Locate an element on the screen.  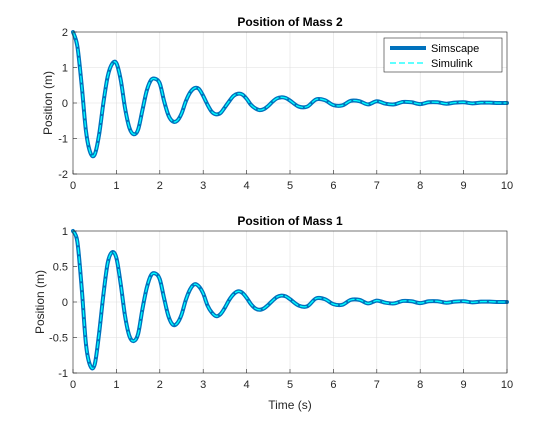
legend-box is located at coordinates (443, 55).